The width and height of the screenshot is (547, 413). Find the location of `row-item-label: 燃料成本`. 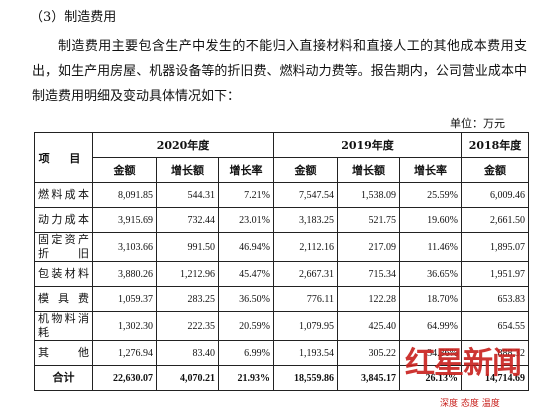

row-item-label: 燃料成本 is located at coordinates (63, 195).